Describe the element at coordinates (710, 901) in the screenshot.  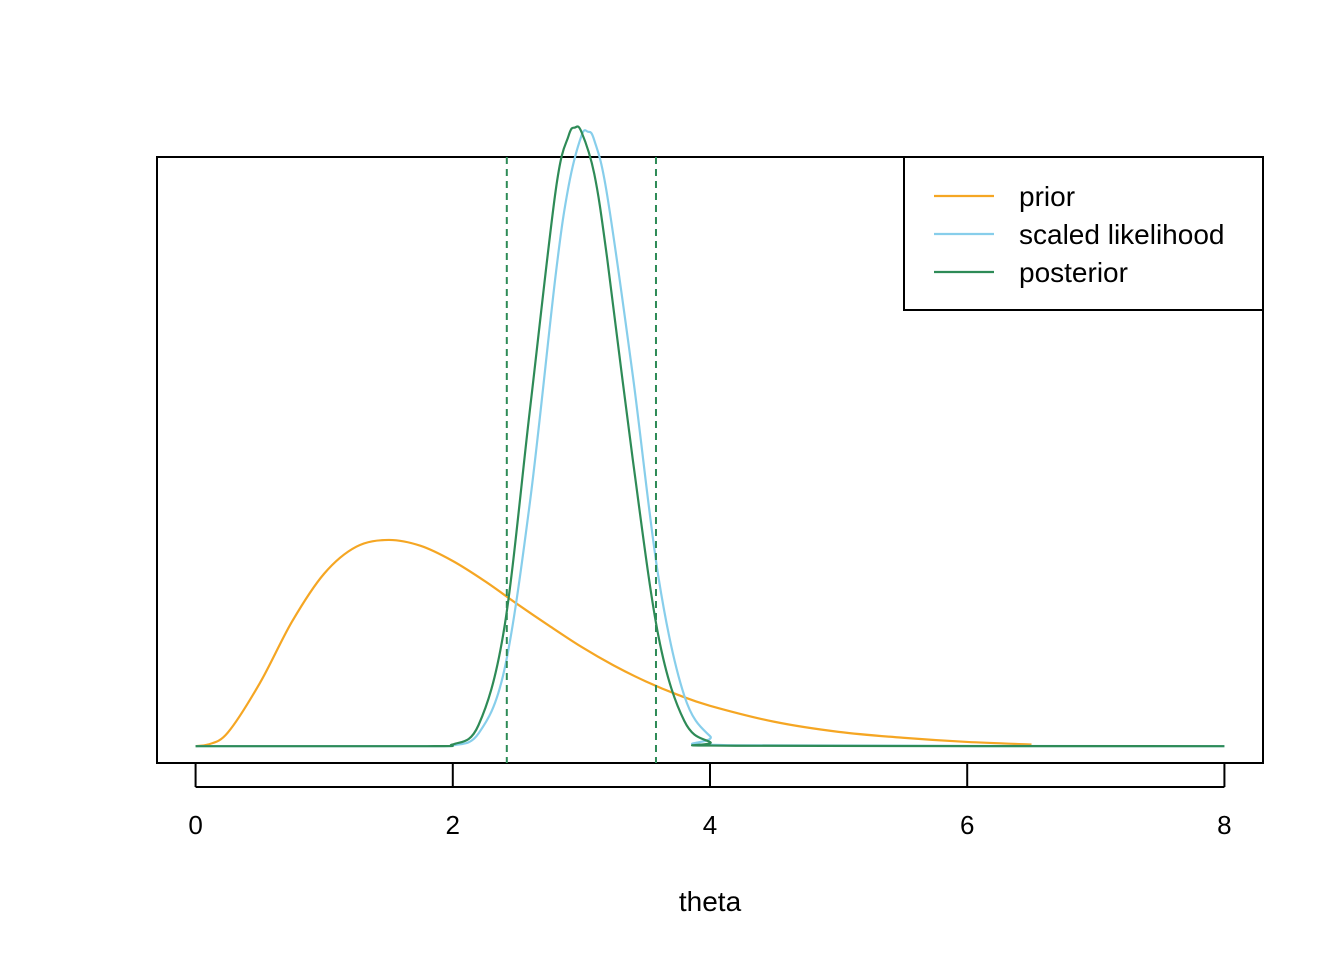
I see `x-axis-title: theta` at that location.